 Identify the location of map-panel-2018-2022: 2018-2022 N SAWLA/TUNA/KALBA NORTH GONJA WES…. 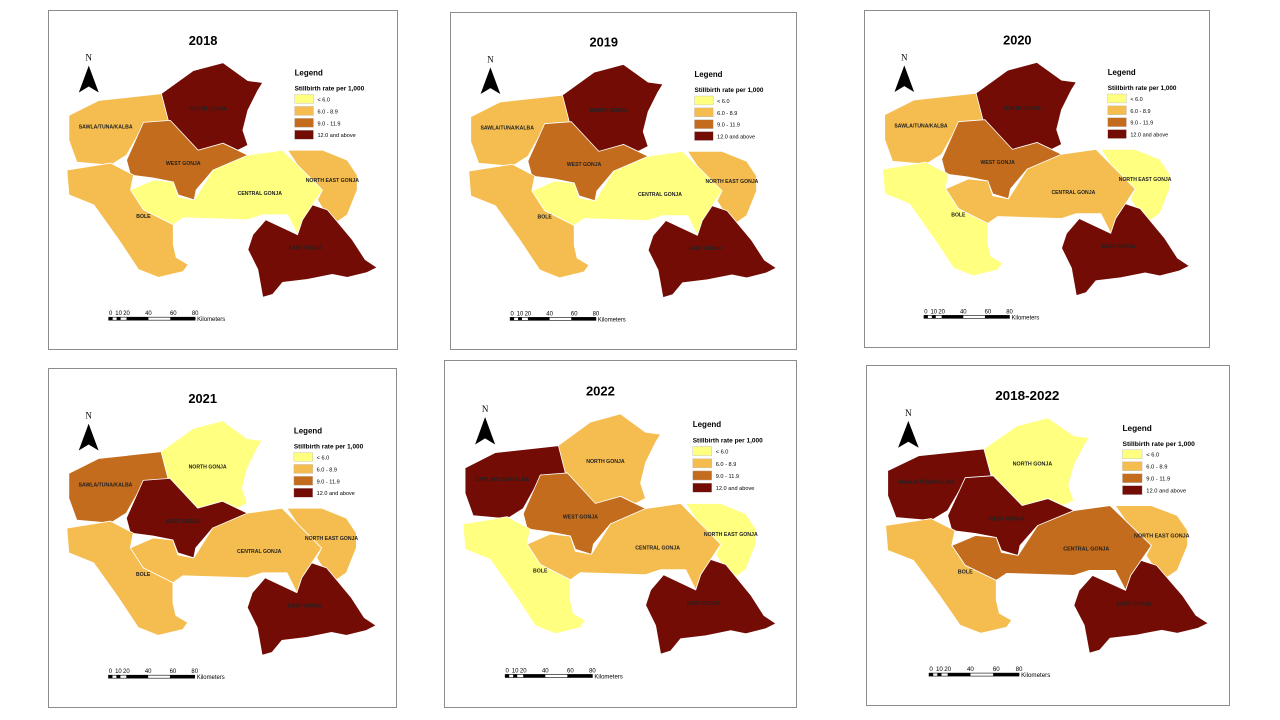
(1048, 535).